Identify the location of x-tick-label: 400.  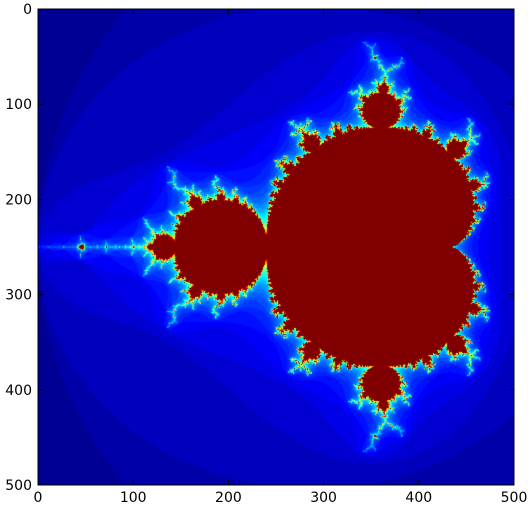
(418, 497).